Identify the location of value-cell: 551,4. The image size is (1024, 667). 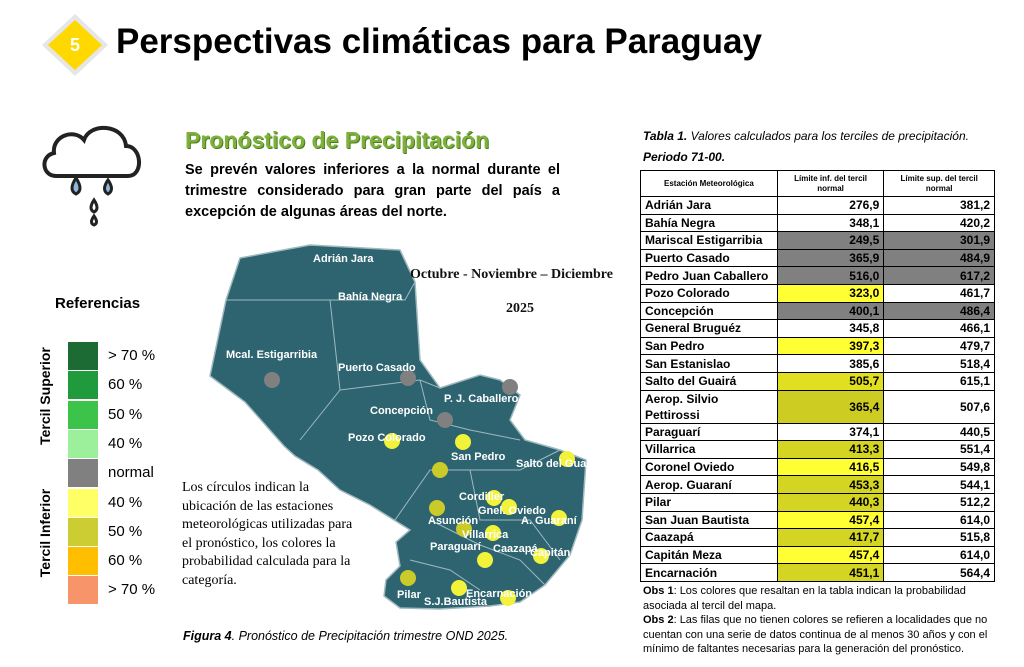
(939, 449).